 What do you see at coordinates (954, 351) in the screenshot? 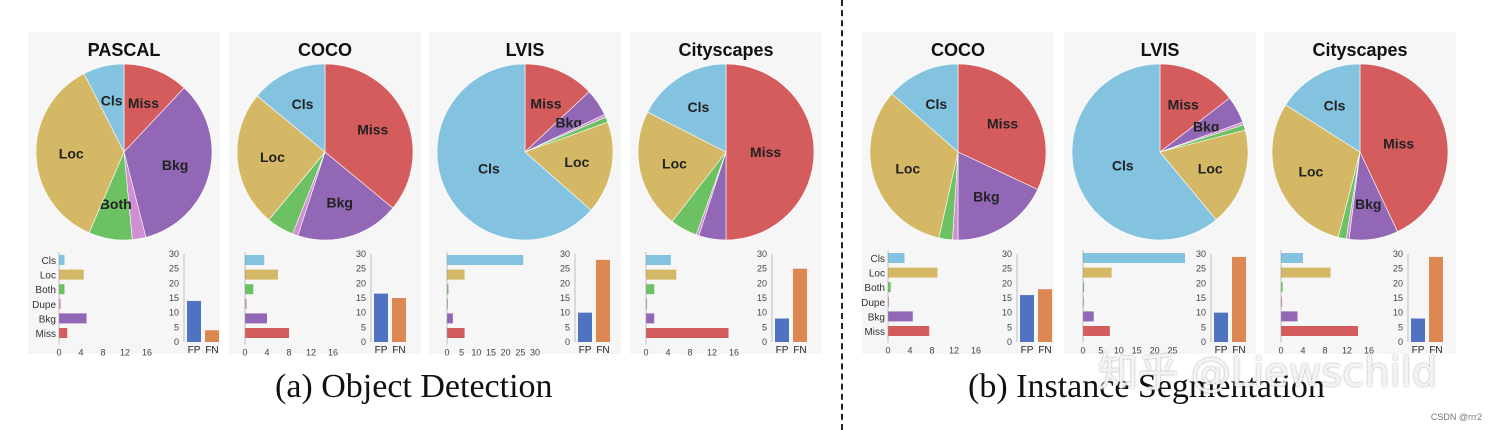
I see `bar-tick-label: 12` at bounding box center [954, 351].